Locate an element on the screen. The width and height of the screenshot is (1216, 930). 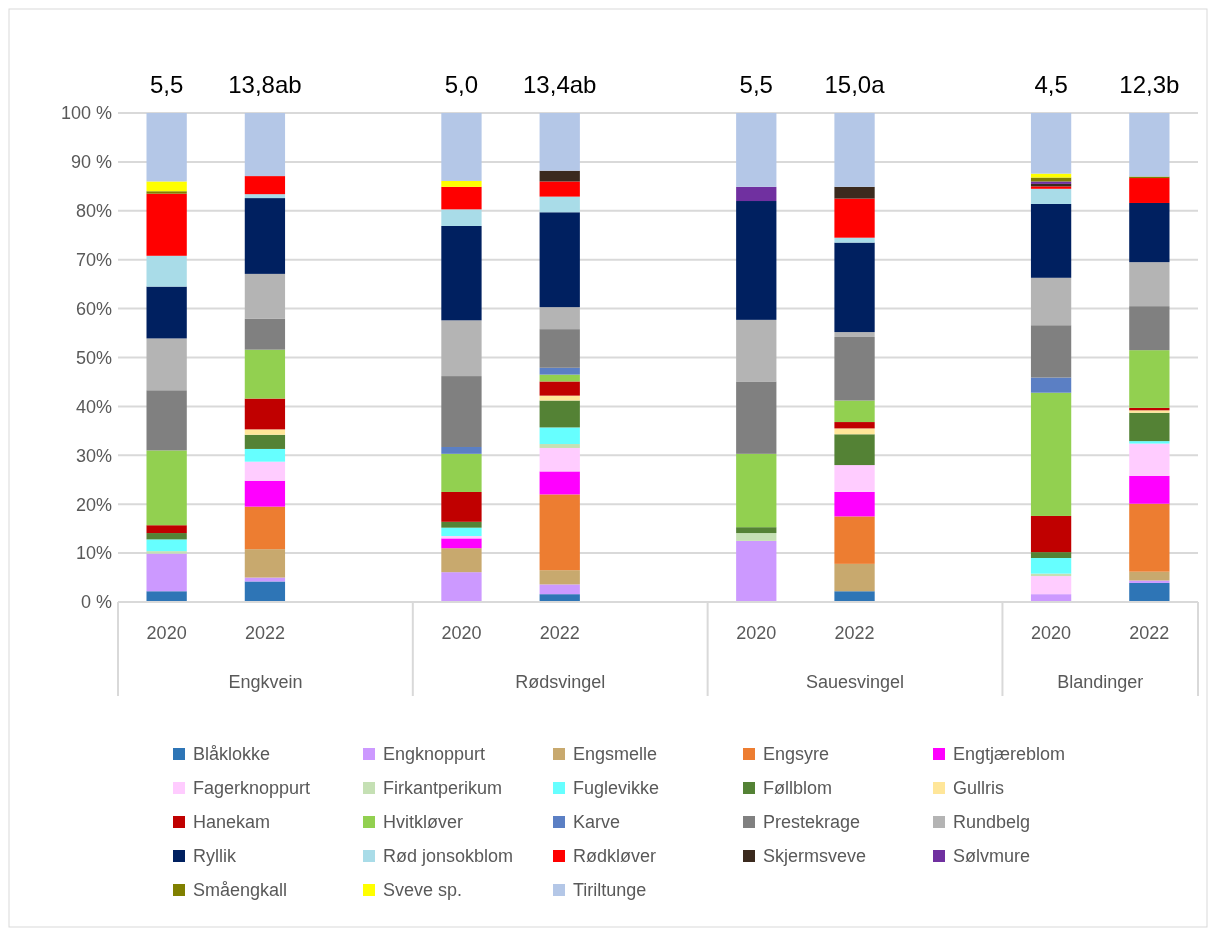
legend-label: Karve is located at coordinates (597, 822).